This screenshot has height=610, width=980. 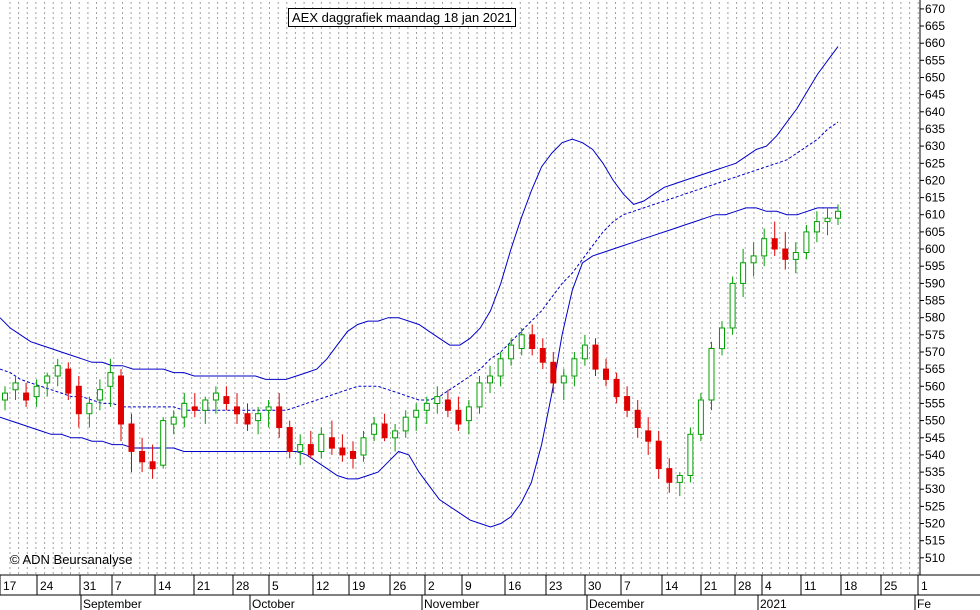 I want to click on y-tick-label: 560, so click(x=935, y=386).